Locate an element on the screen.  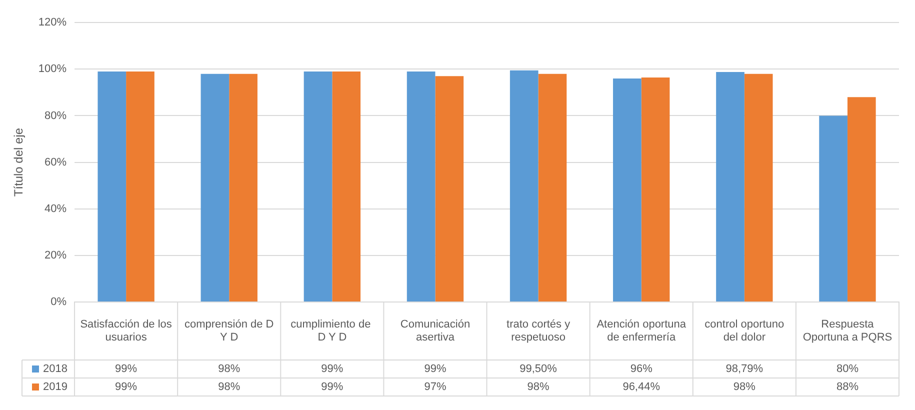
y-tick-label: 80% is located at coordinates (55, 116).